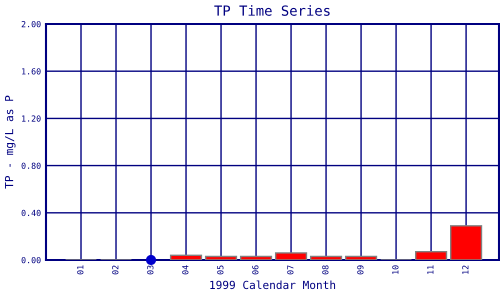 This screenshot has height=300, width=500. Describe the element at coordinates (185, 269) in the screenshot. I see `x-tick-label: 04` at that location.